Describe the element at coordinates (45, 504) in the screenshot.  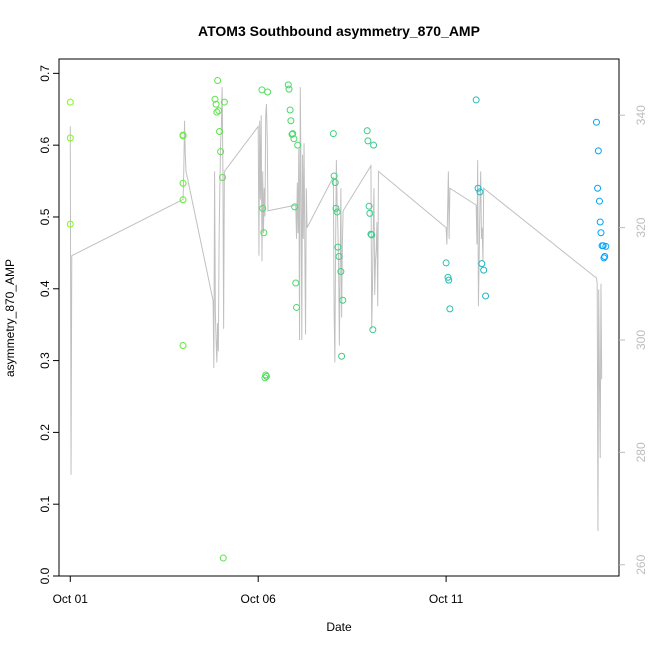
I see `y-tick-label: 0.1` at that location.